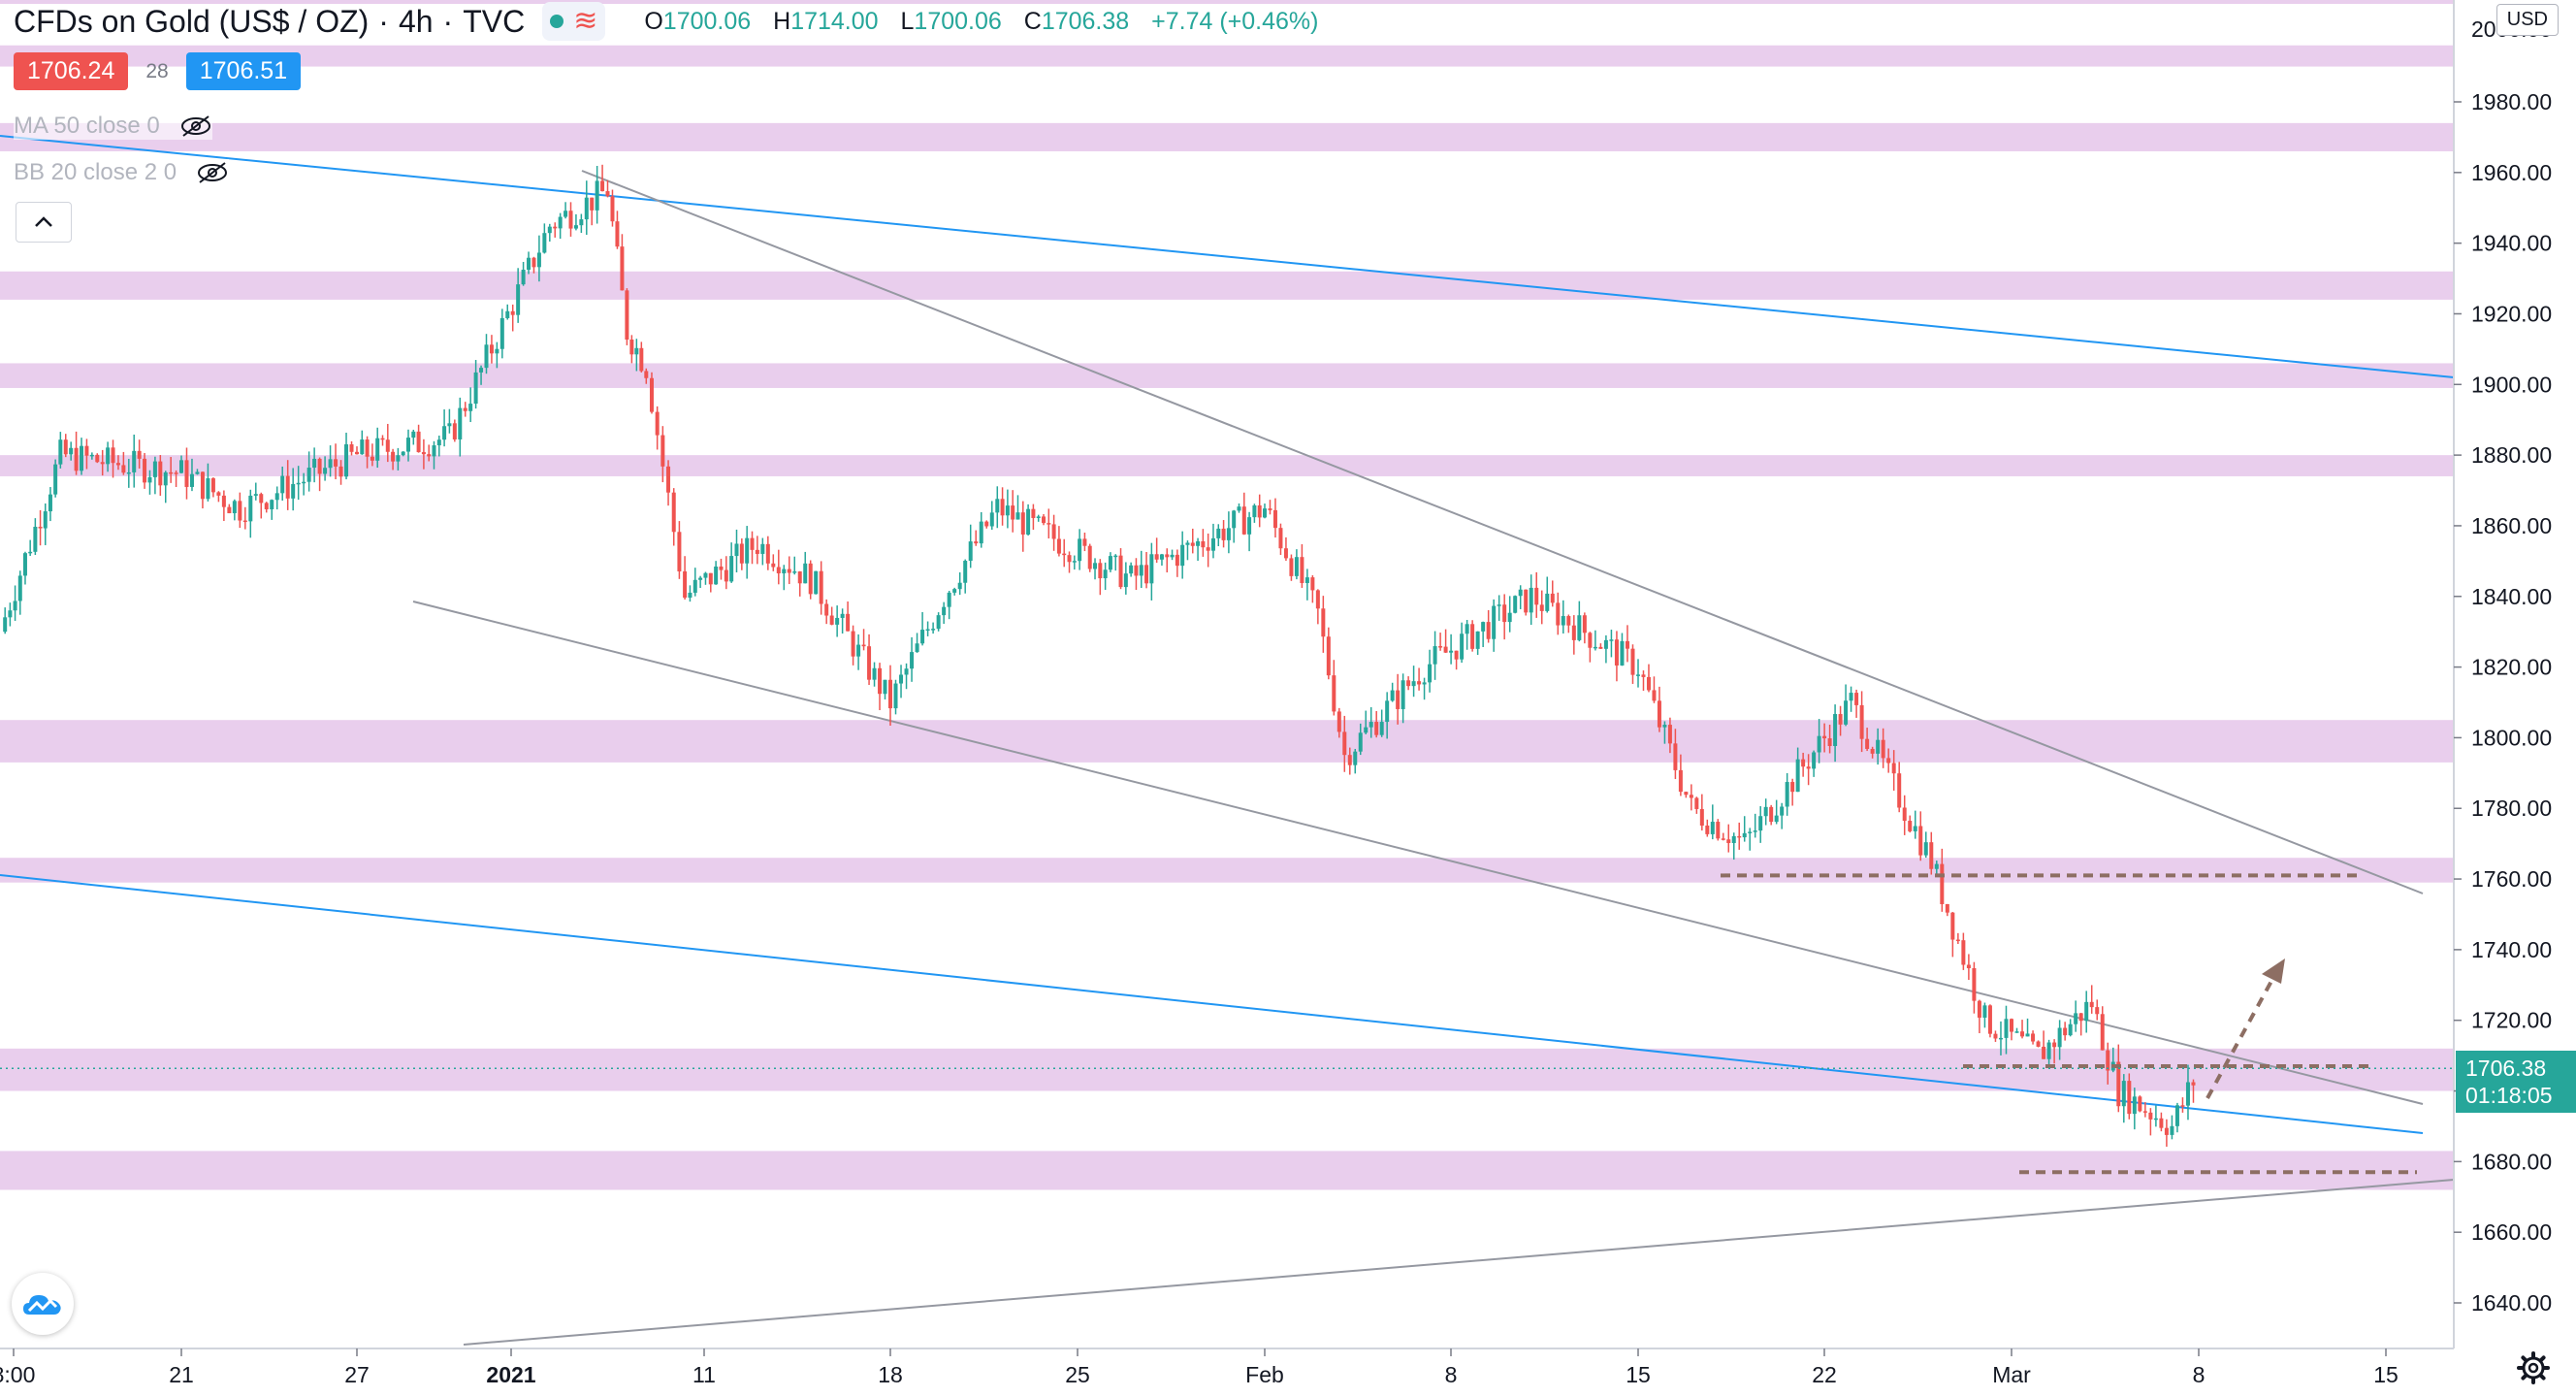 This screenshot has width=2576, height=1397. I want to click on market-status: ≋, so click(574, 21).